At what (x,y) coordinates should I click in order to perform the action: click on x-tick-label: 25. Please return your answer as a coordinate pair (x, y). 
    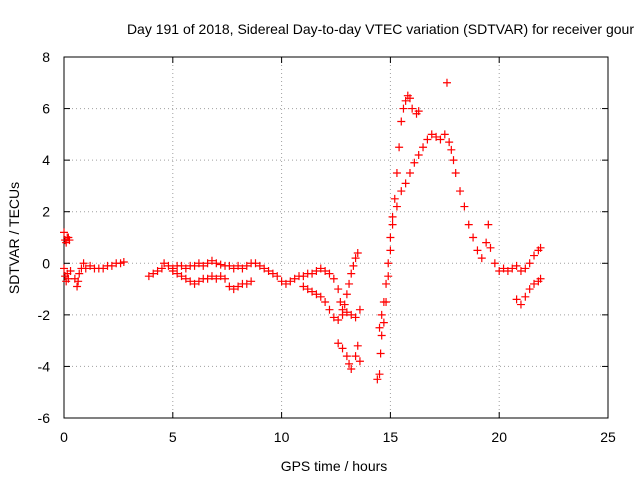
    Looking at the image, I should click on (608, 437).